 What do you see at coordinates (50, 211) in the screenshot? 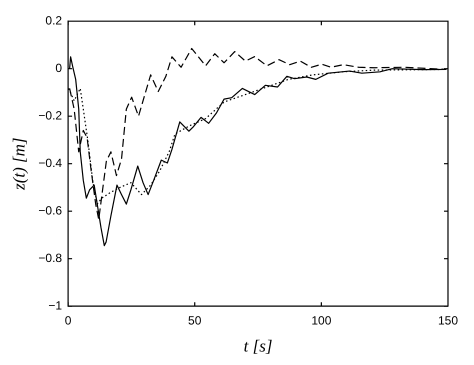
I see `y-tick-label: −0.6` at bounding box center [50, 211].